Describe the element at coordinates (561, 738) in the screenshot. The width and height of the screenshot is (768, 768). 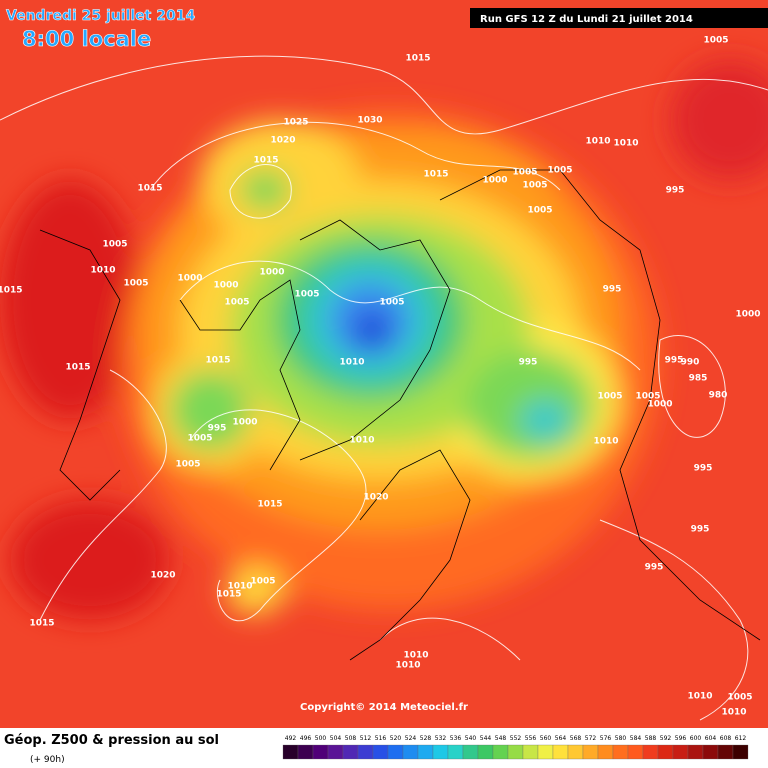
I see `scale-label: 564` at that location.